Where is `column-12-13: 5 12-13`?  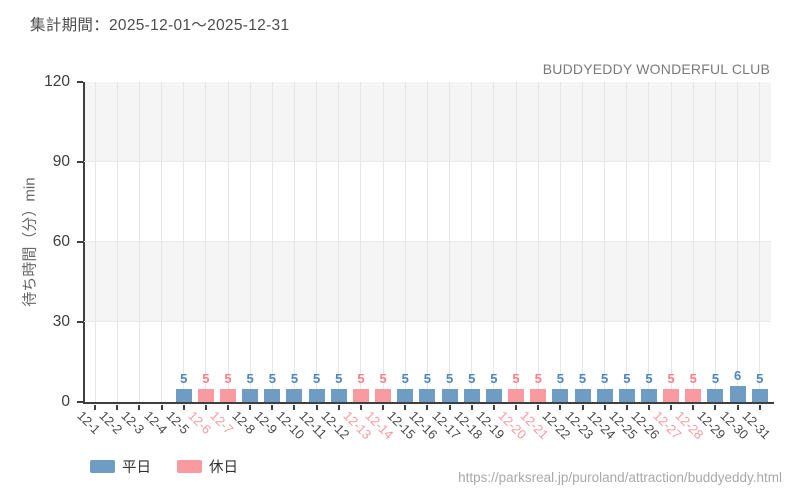
column-12-13: 5 12-13 is located at coordinates (357, 262).